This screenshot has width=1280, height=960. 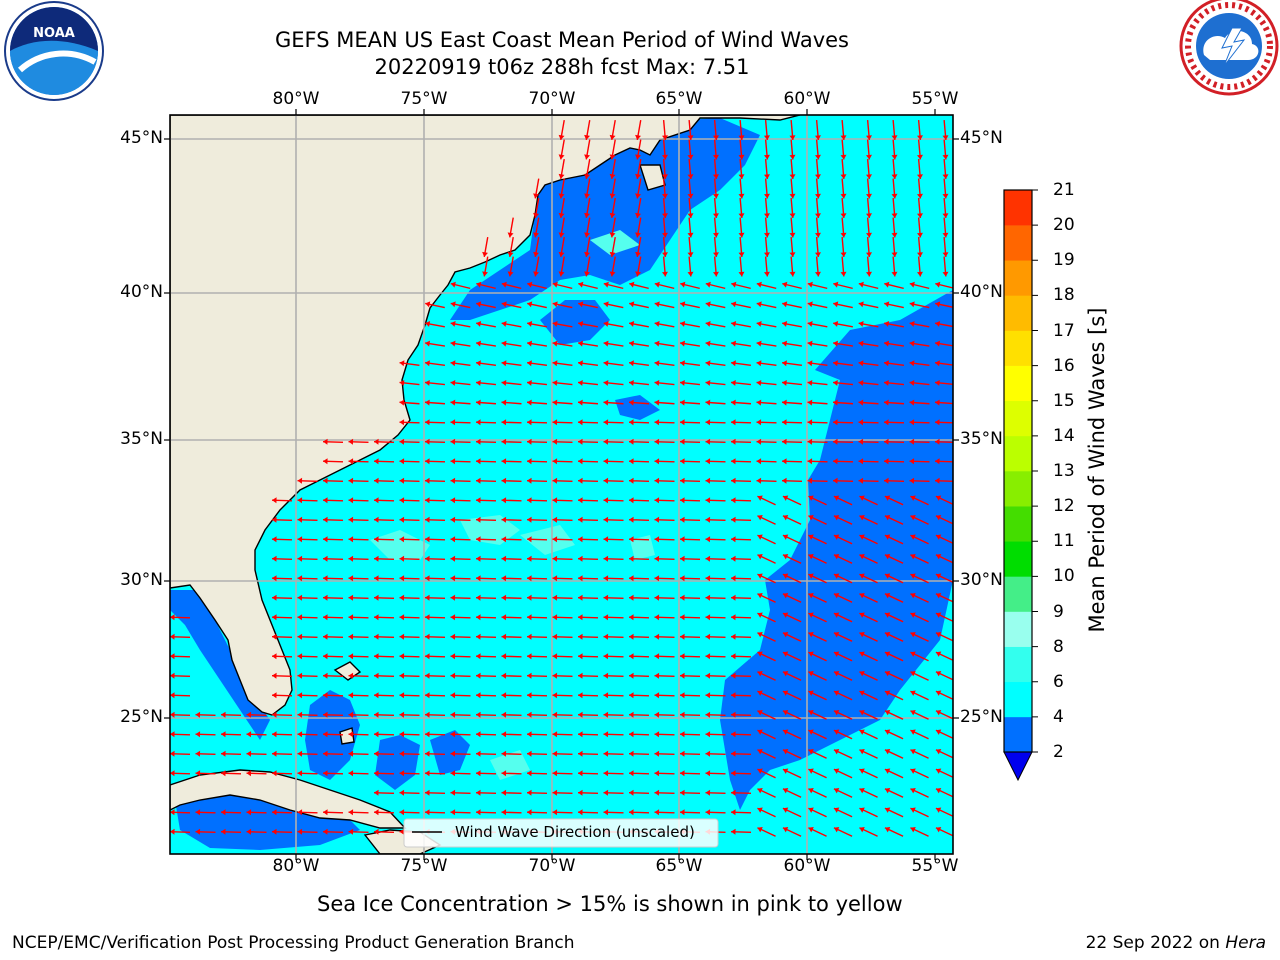 I want to click on colorbar-tick-label: 14, so click(x=1064, y=435).